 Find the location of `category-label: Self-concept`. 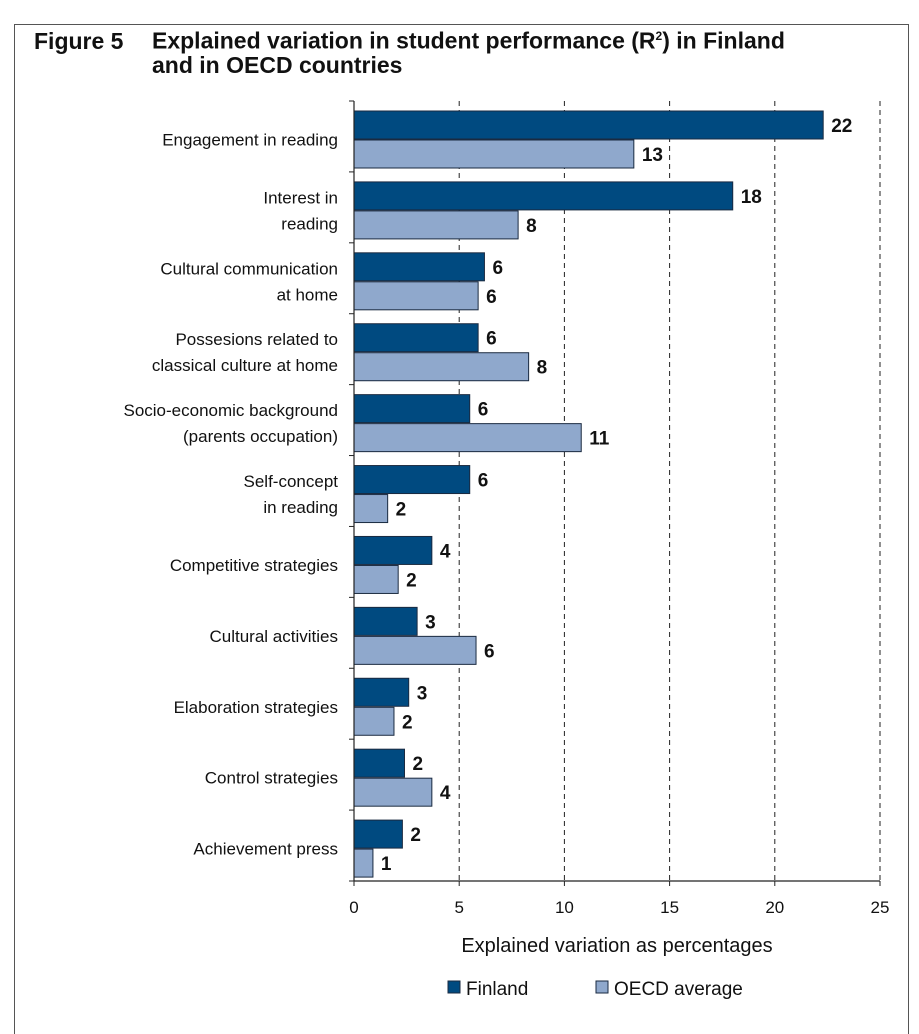

category-label: Self-concept is located at coordinates (291, 481).